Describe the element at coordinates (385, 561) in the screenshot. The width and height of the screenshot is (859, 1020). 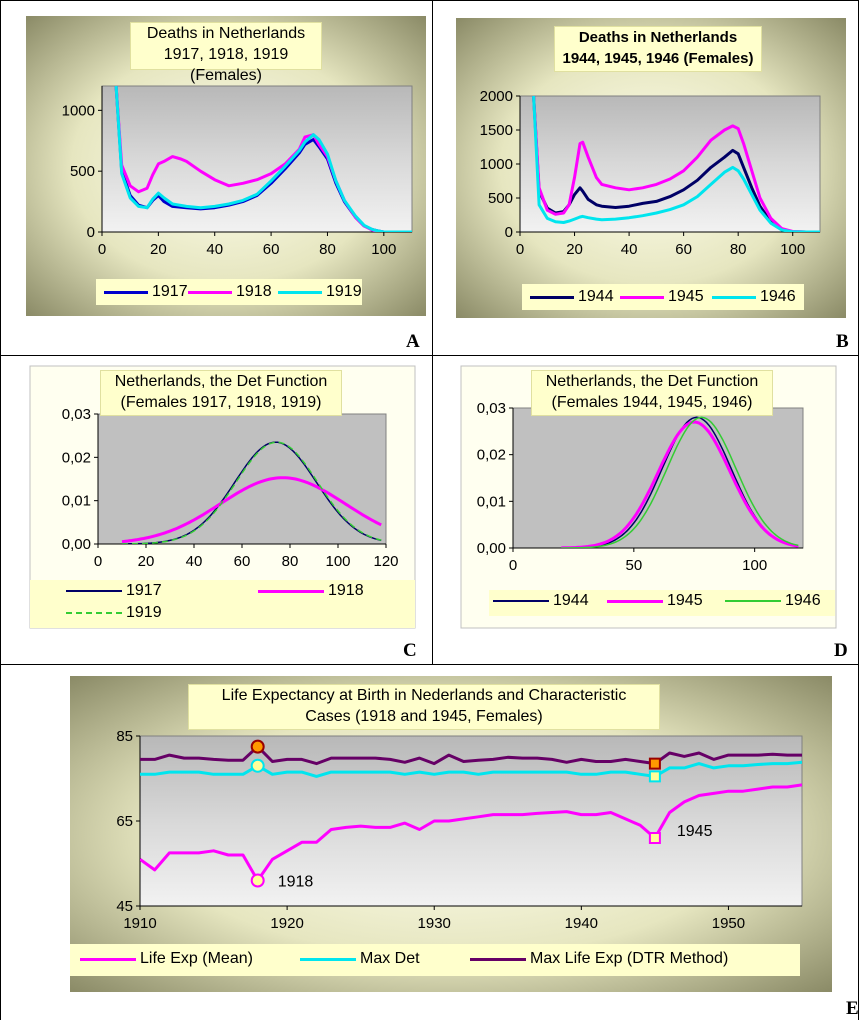
I see `x-tick-label: 120` at that location.